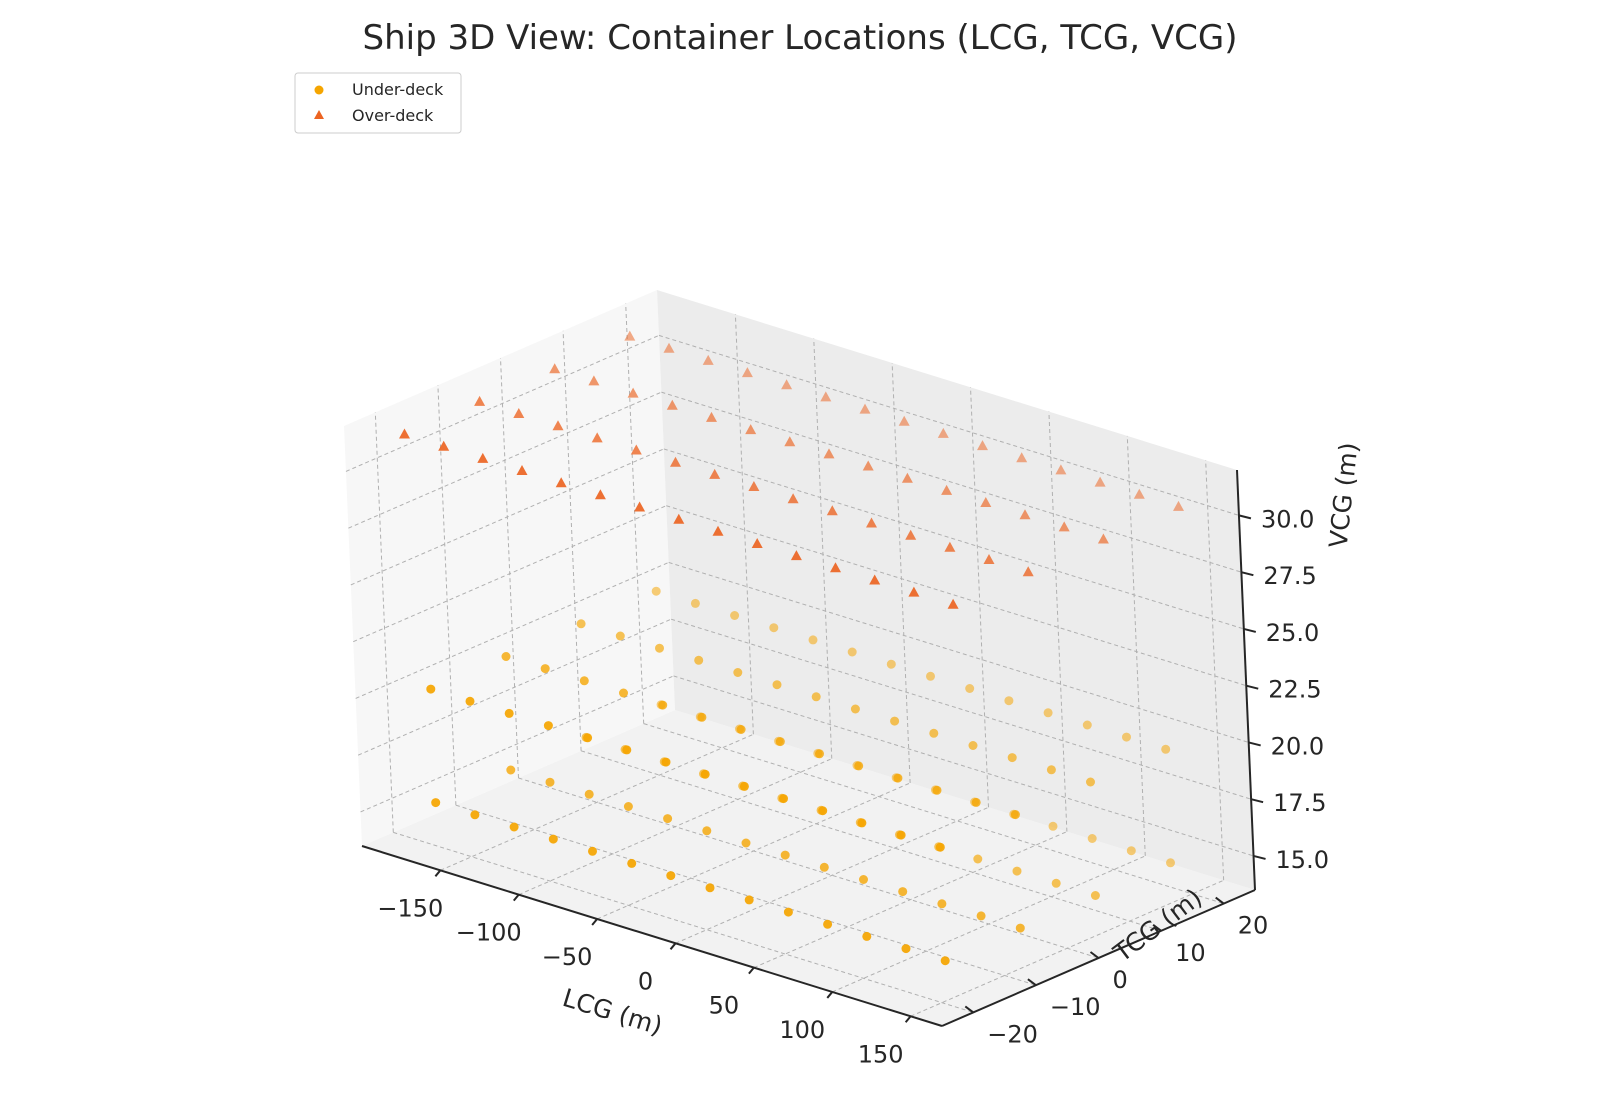 This screenshot has height=1120, width=1600. Describe the element at coordinates (949, 425) in the screenshot. I see `gridline-z-back` at that location.